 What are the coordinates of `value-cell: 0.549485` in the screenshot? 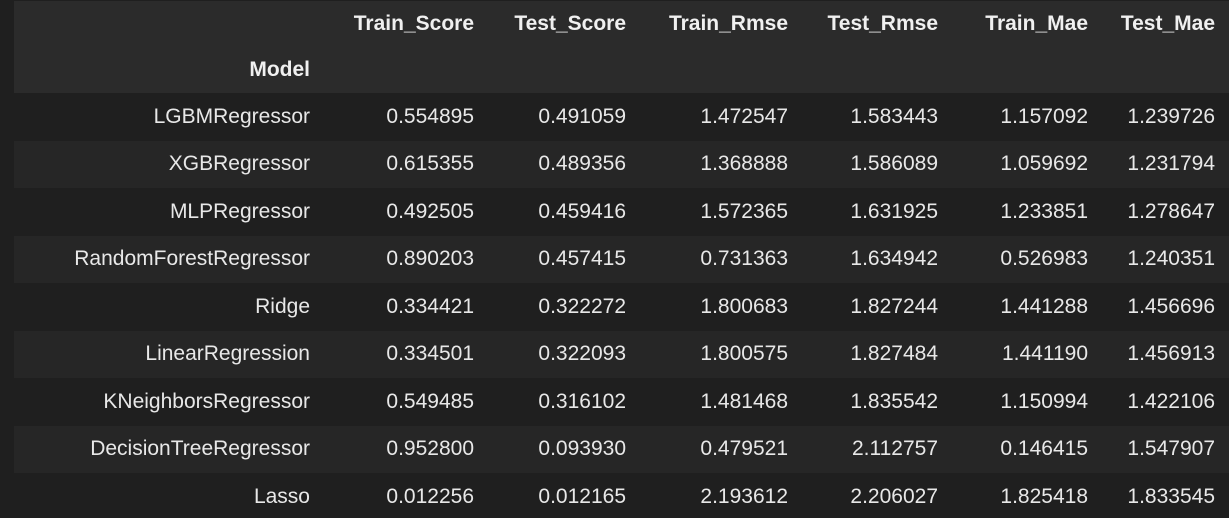 It's located at (430, 401).